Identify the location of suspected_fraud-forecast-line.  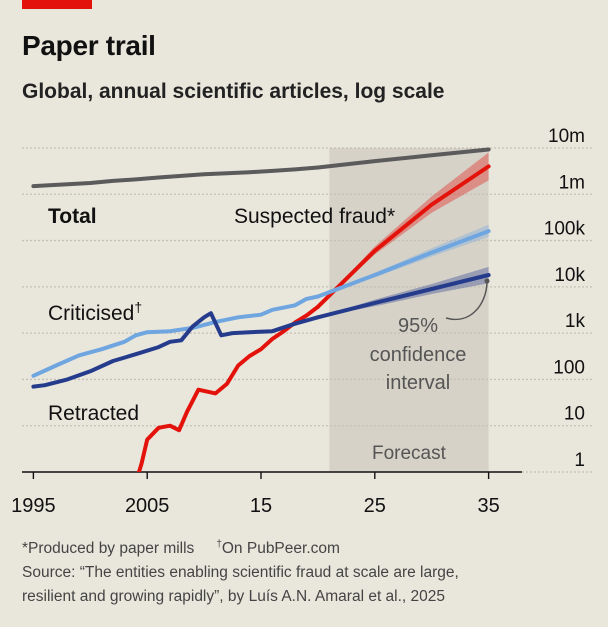
(403, 236).